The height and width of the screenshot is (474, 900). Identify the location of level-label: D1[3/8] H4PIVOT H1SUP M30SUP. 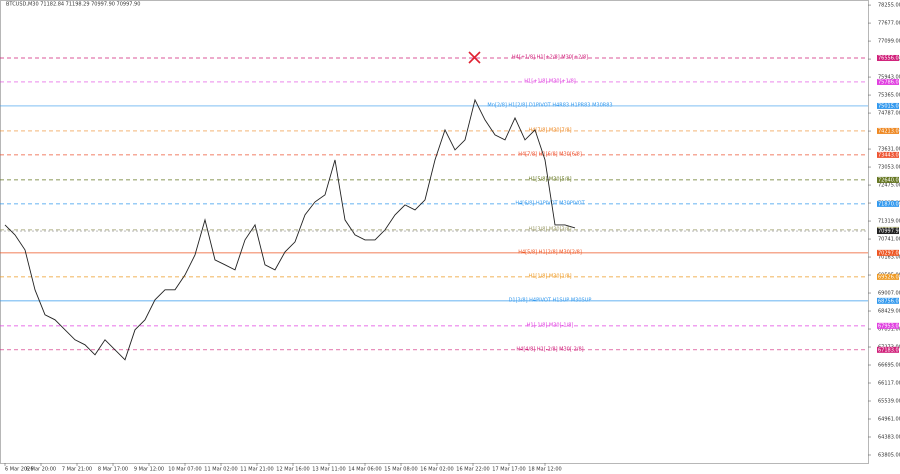
(550, 300).